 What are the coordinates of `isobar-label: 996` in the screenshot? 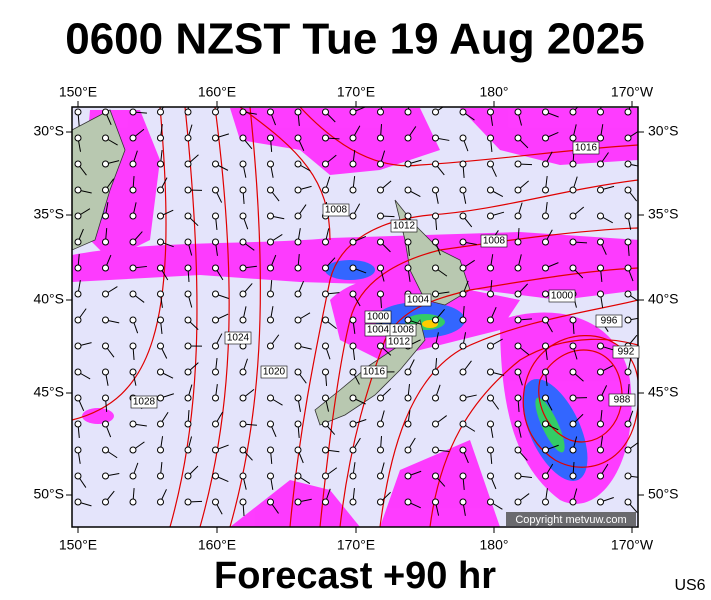 It's located at (609, 321).